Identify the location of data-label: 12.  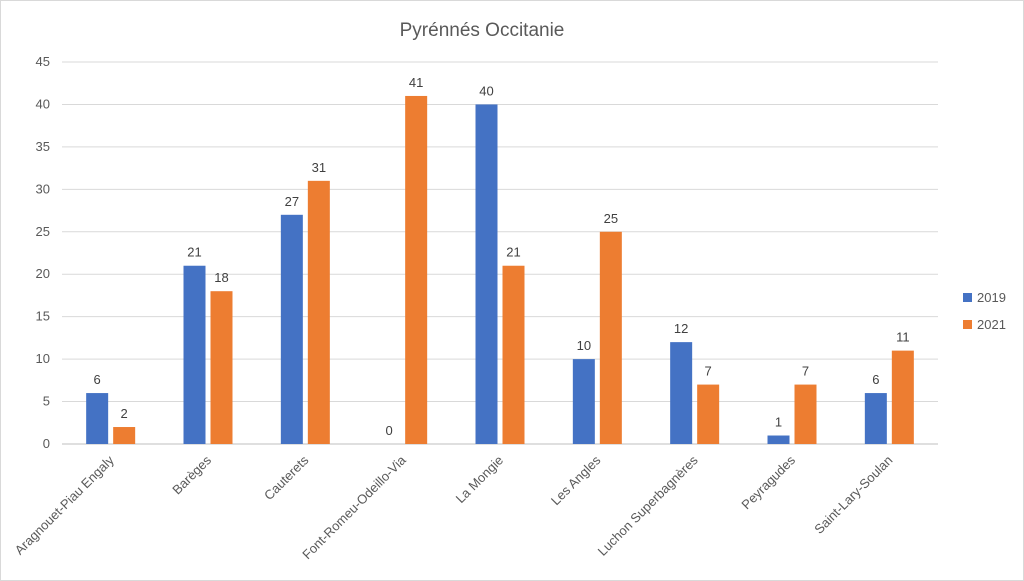
(681, 328).